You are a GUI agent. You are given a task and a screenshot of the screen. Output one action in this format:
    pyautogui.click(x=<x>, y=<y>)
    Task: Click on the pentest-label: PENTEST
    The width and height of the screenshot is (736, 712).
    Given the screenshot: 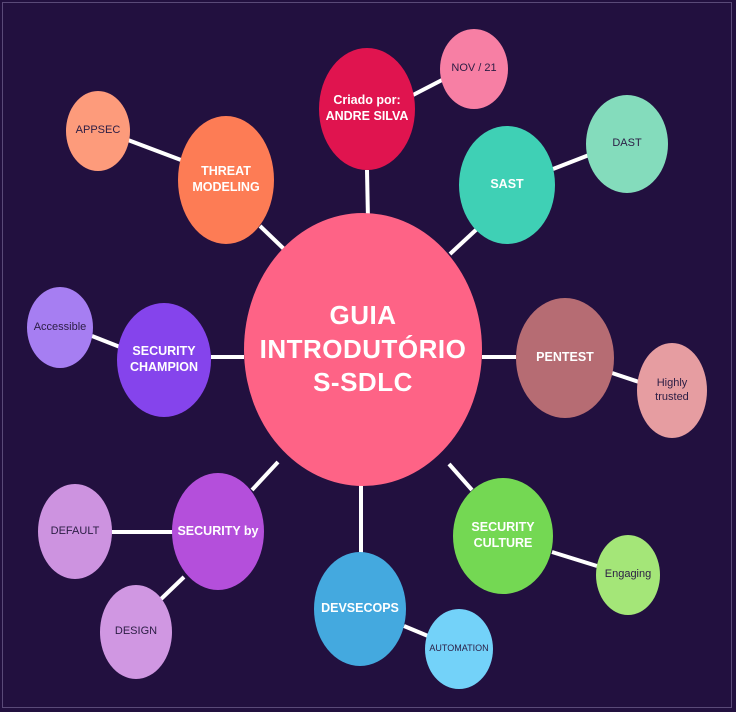 What is the action you would take?
    pyautogui.click(x=565, y=357)
    